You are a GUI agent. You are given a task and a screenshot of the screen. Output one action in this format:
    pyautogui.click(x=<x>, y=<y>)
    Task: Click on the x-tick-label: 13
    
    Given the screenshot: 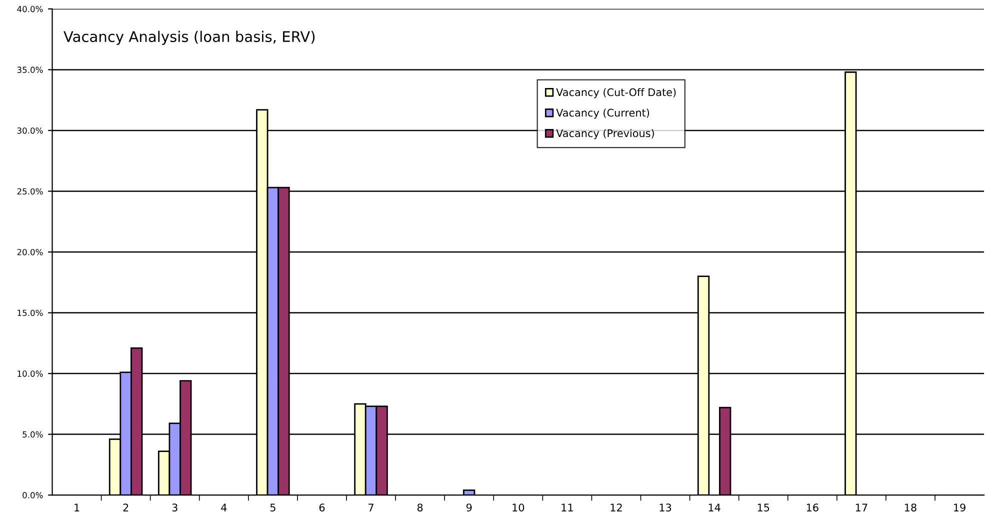 What is the action you would take?
    pyautogui.click(x=666, y=508)
    